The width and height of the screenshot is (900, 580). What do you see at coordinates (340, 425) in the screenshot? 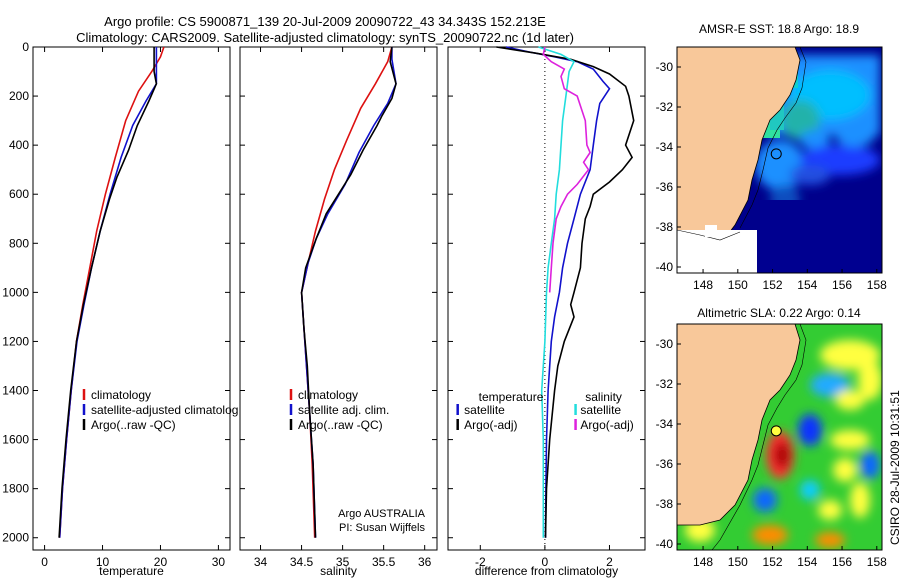
I see `salinity-legend-entry: Argo(..raw -QC)` at bounding box center [340, 425].